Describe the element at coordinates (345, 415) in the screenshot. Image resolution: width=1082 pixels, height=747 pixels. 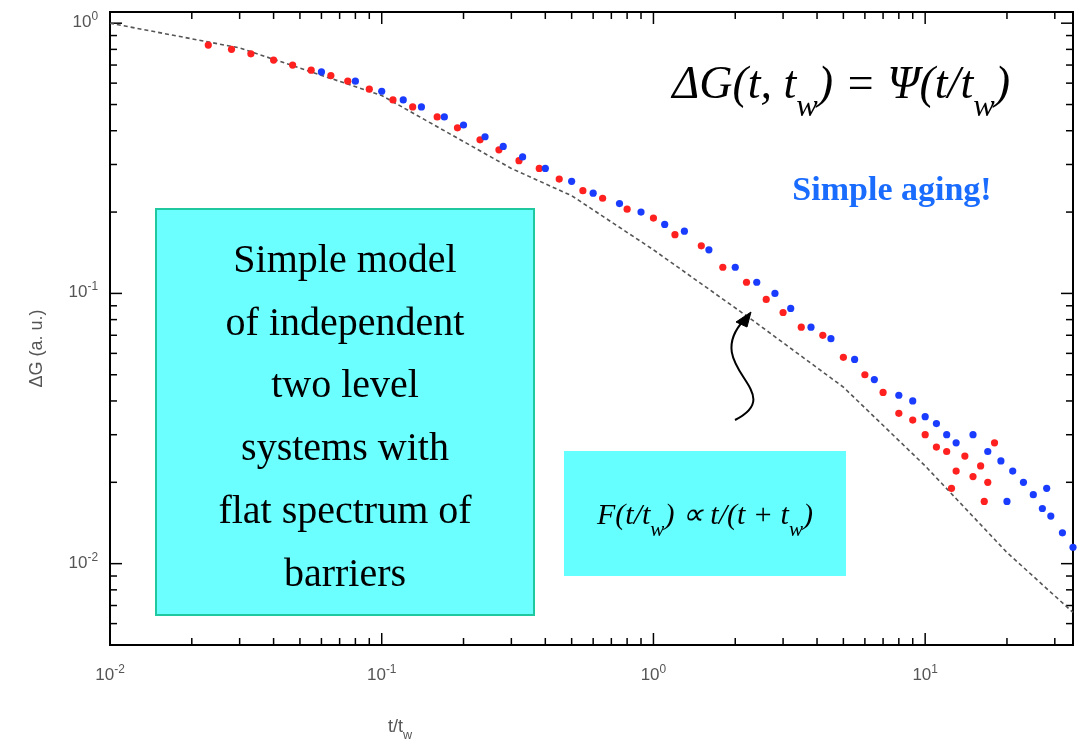
I see `annotation: Simple model of independent two level systems with flat spectrum of barriers` at that location.